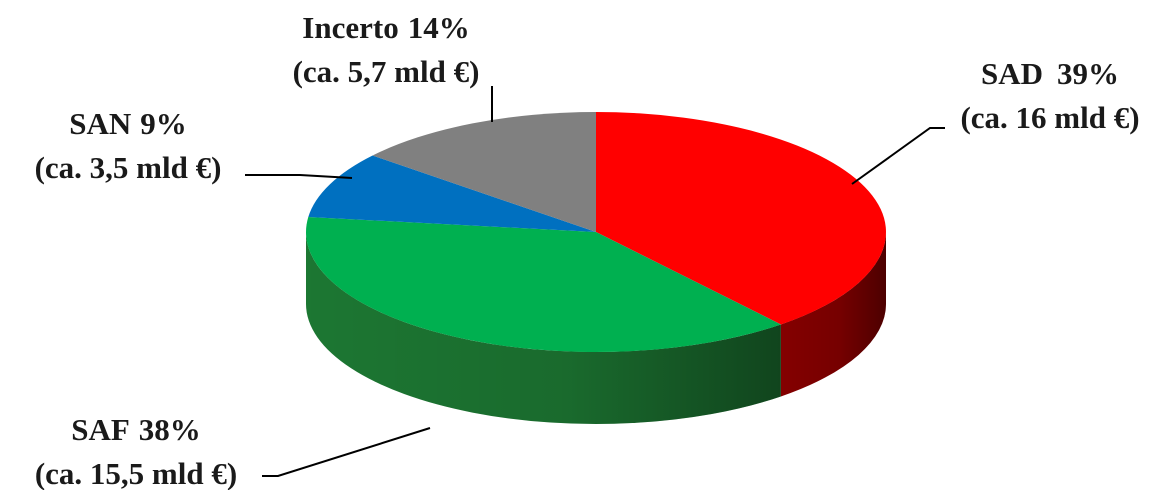  Describe the element at coordinates (128, 167) in the screenshot. I see `label-san-amount: (ca. 3,5 mld €)` at that location.